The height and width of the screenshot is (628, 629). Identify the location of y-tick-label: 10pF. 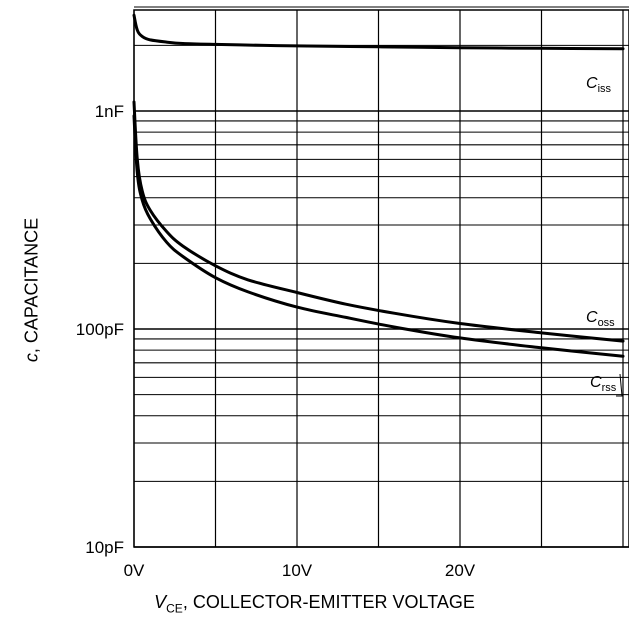
(104, 547).